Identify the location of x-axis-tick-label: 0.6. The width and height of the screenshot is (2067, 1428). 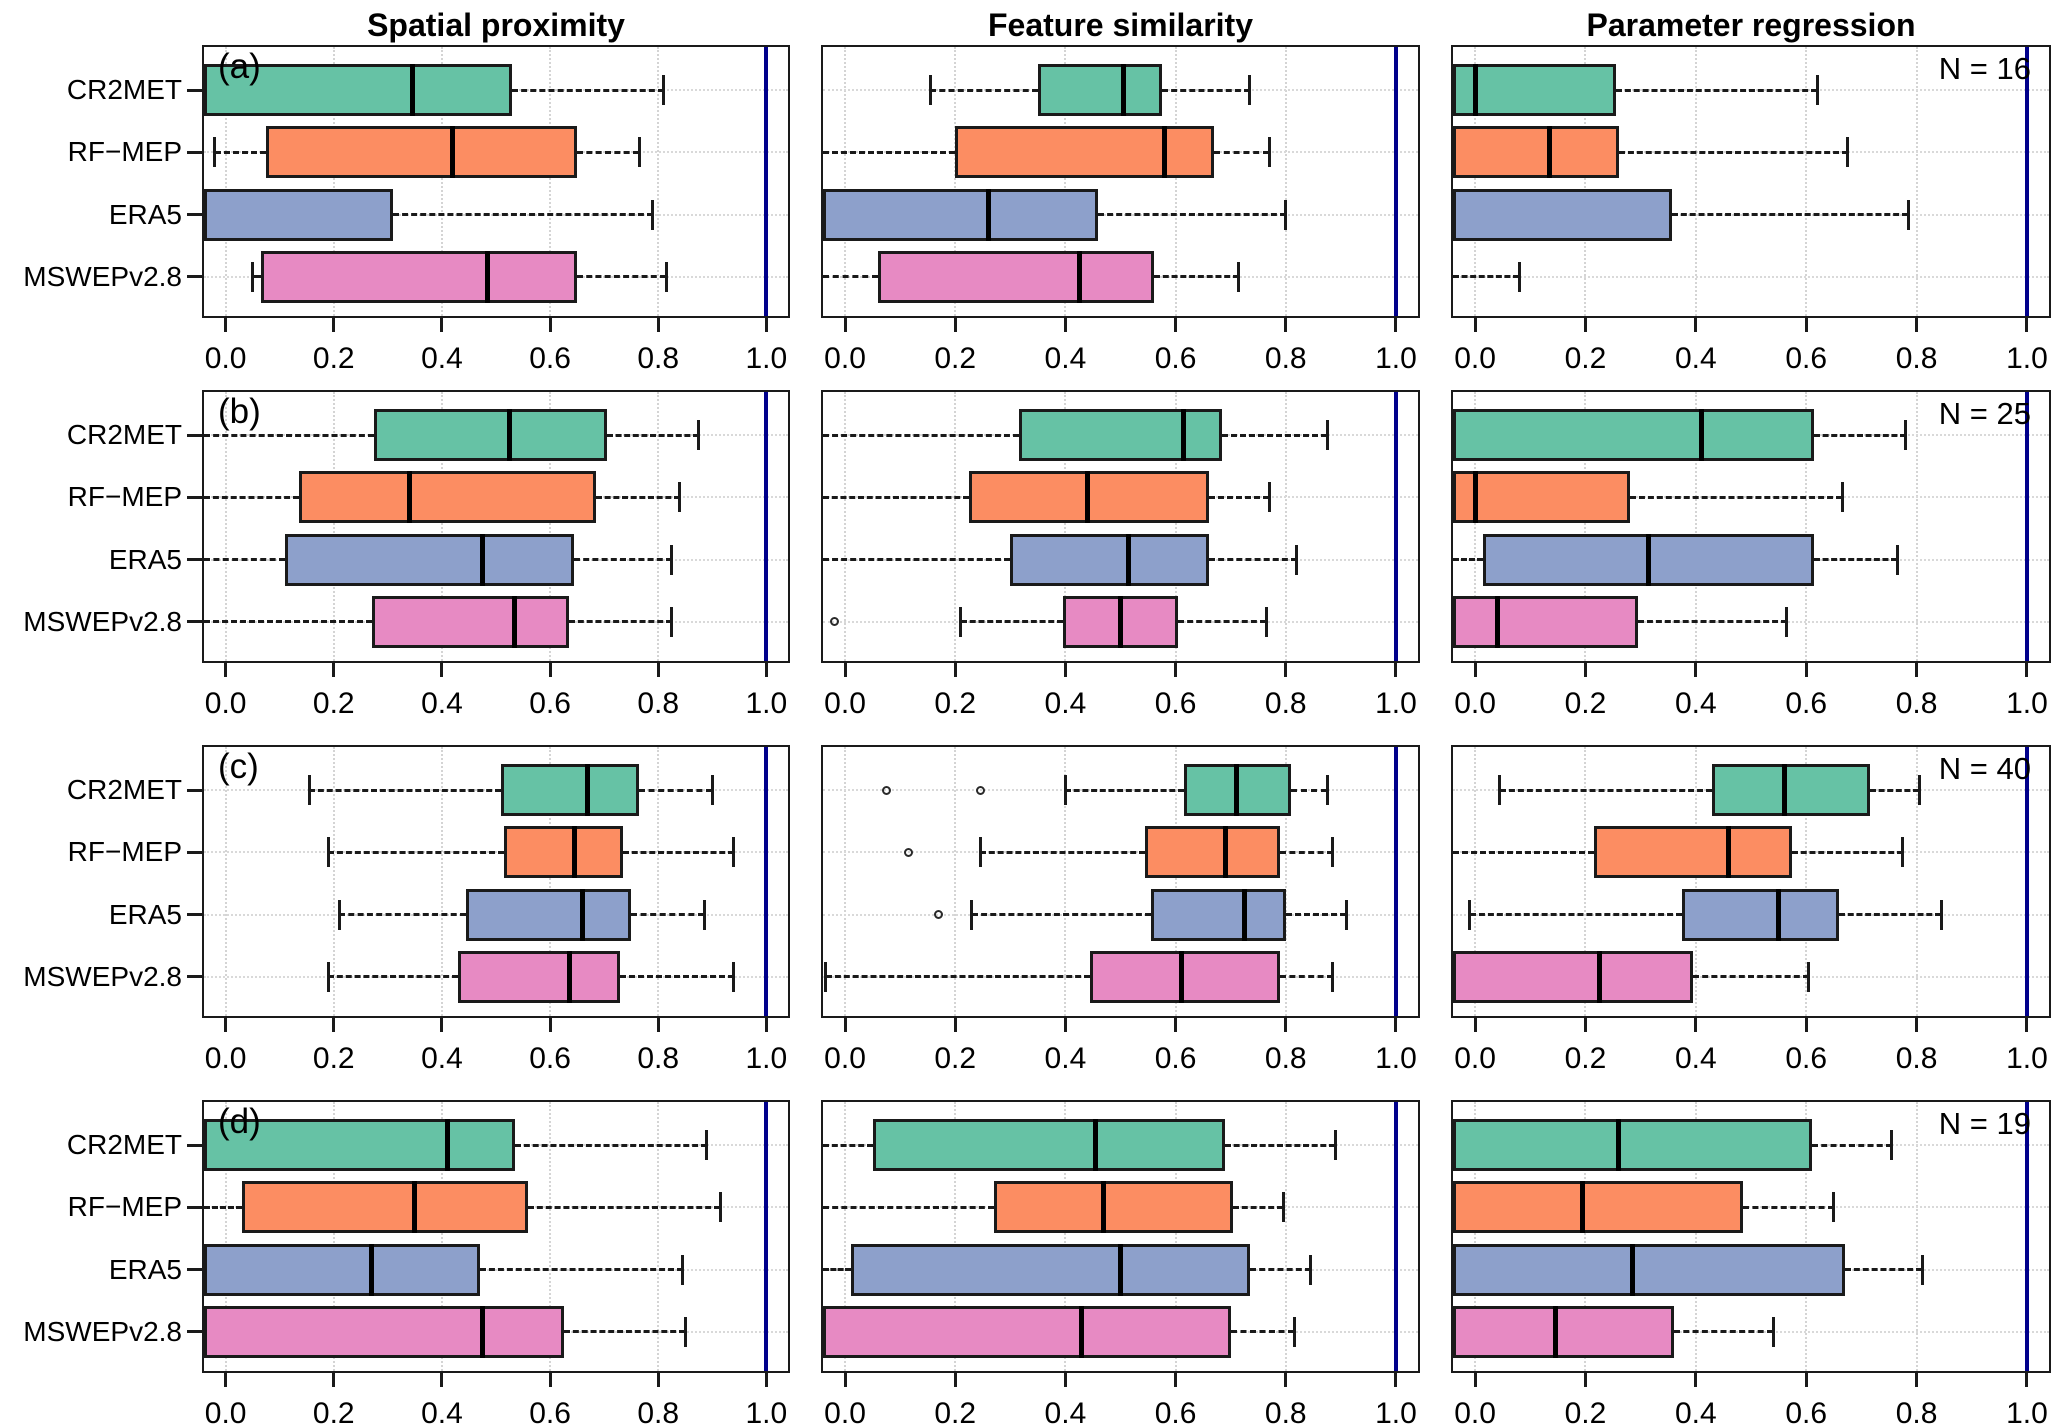
(1175, 1412).